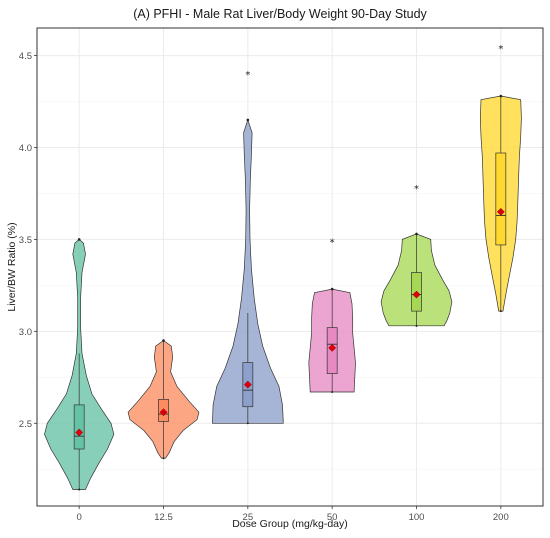 The image size is (550, 538). Describe the element at coordinates (25, 332) in the screenshot. I see `y-tick-label: 3.0` at that location.